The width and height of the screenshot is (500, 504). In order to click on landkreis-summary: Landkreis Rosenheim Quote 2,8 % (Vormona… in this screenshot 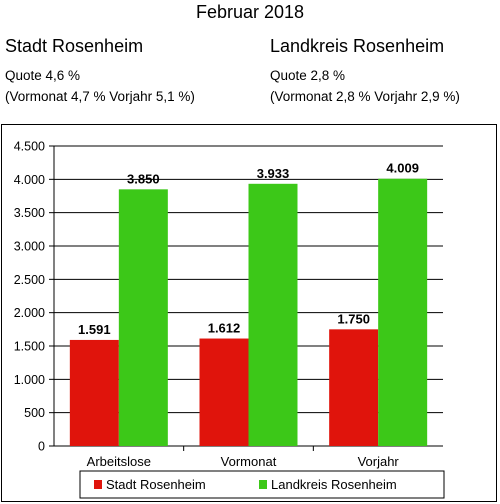, I will do `click(365, 71)`.